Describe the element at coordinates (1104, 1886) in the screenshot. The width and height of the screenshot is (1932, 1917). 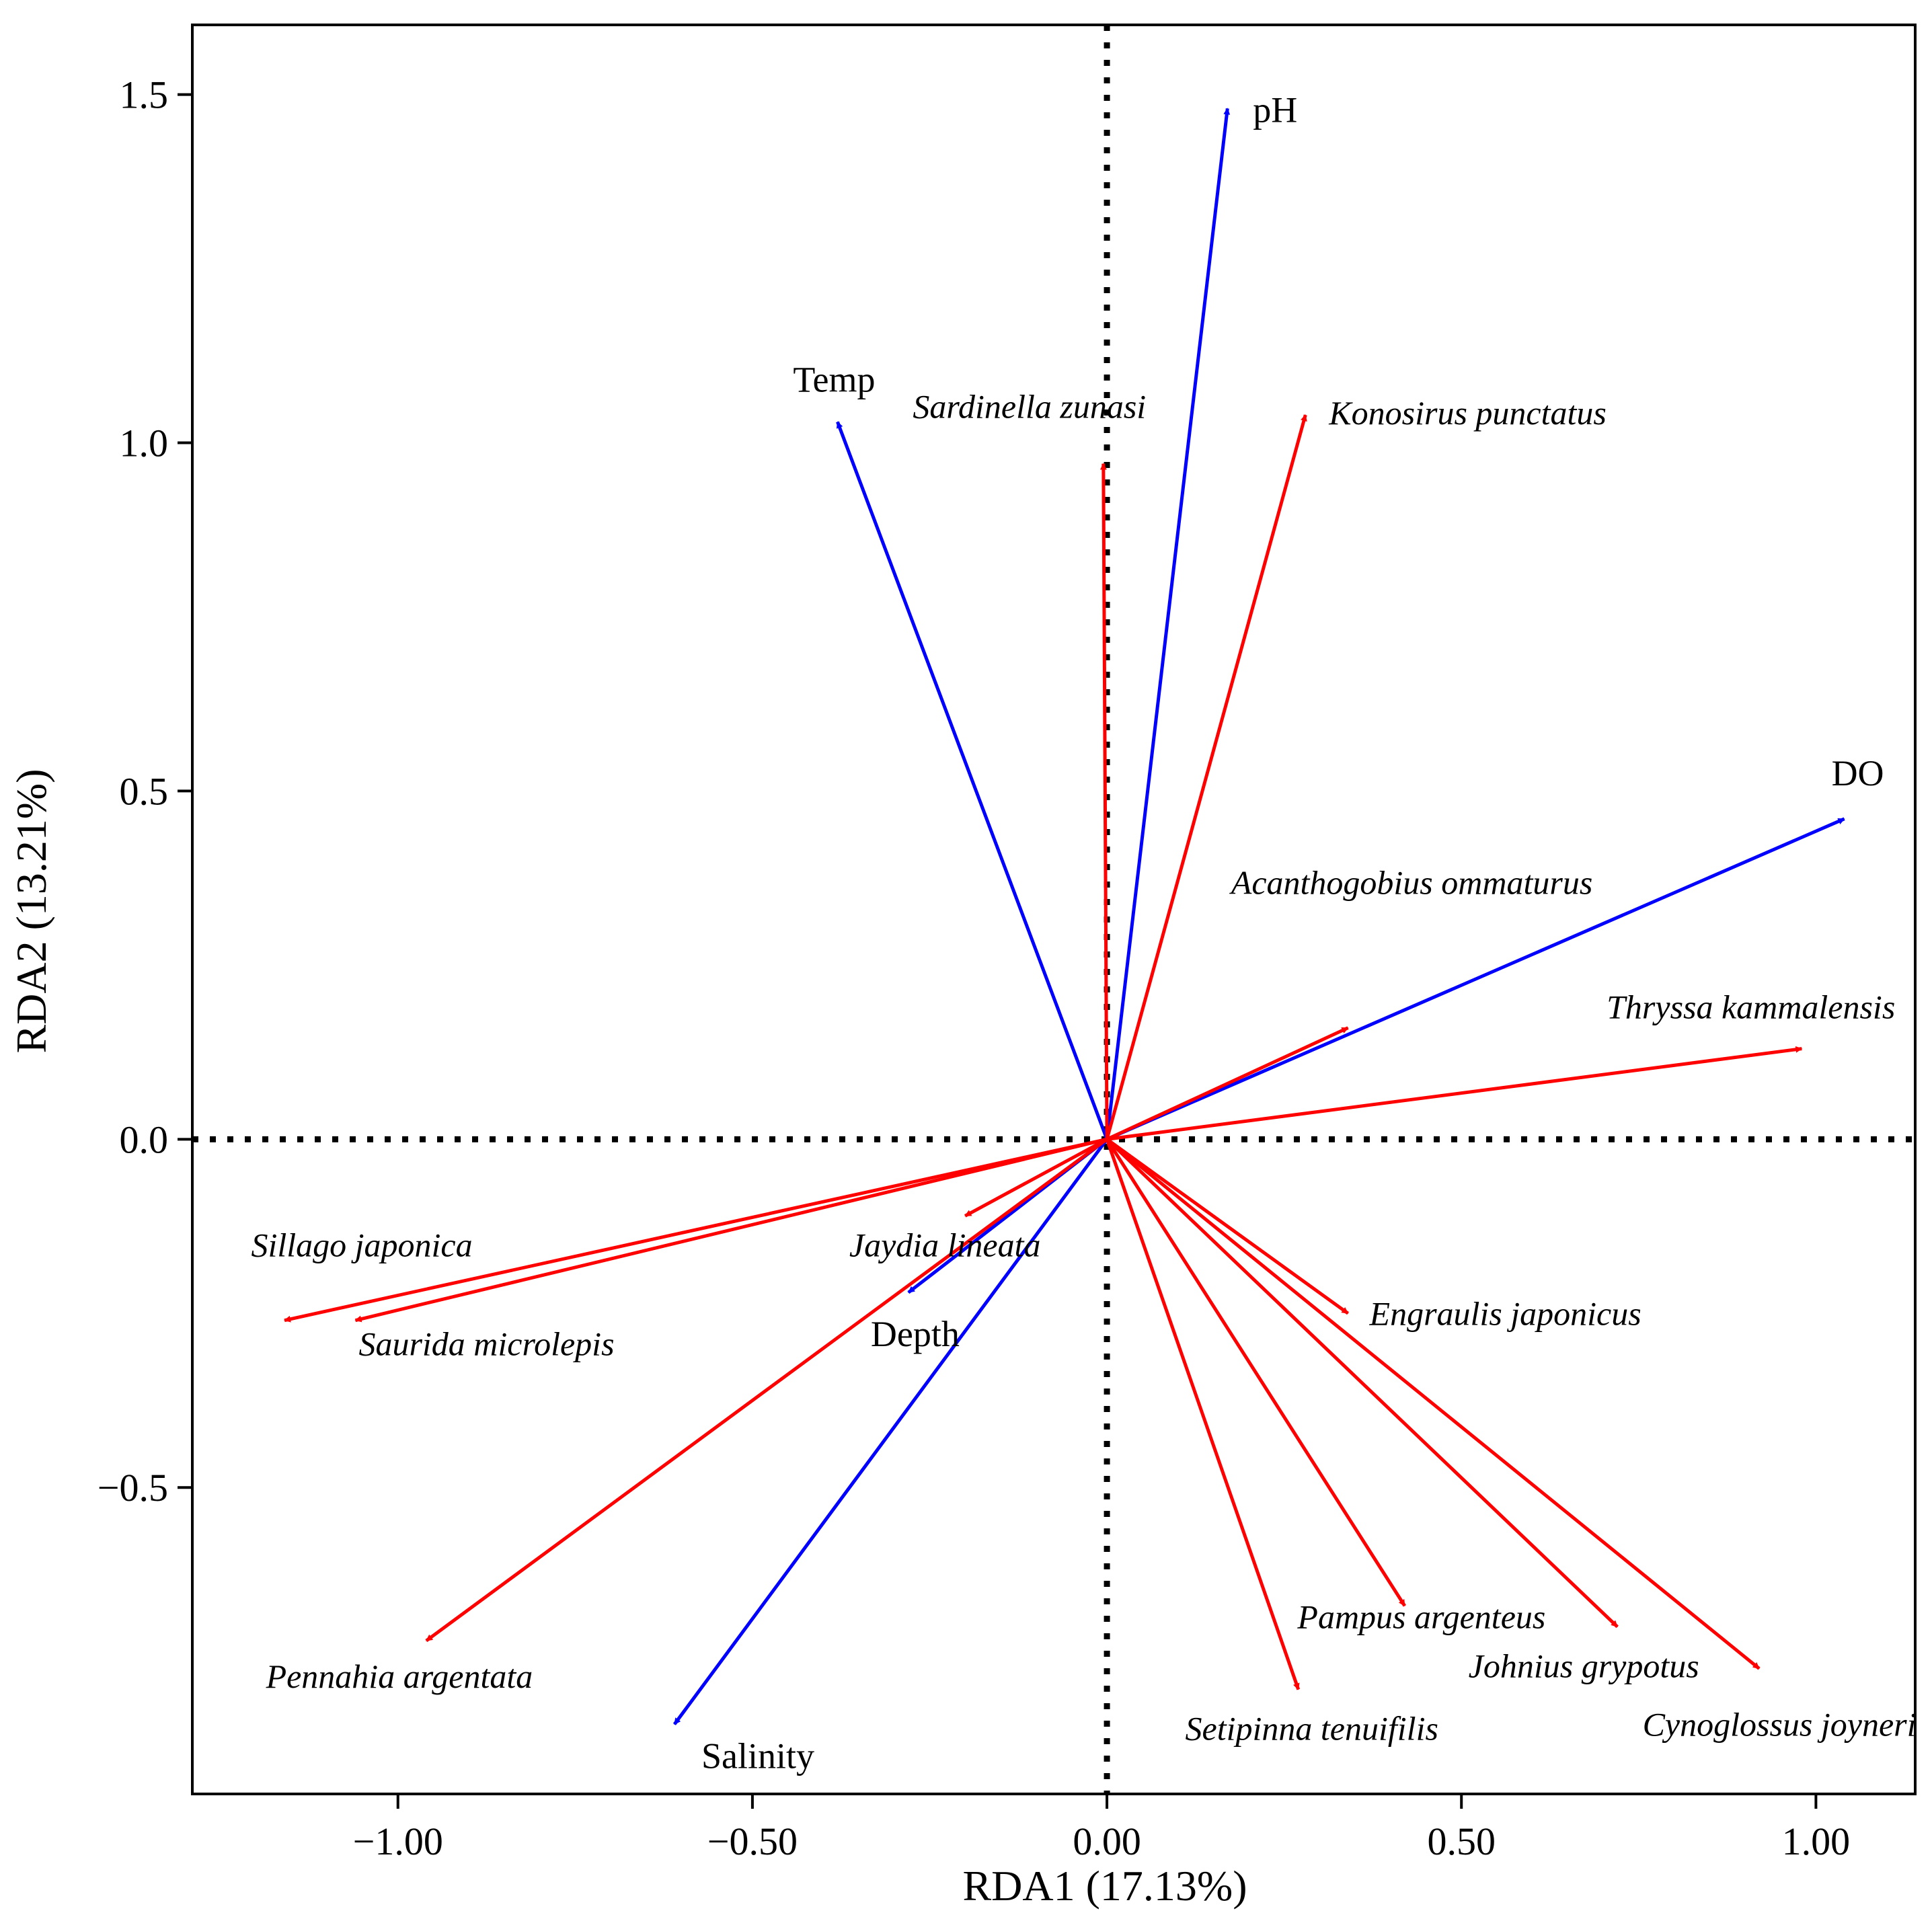
I see `x-axis-title: RDA1 (17.13%)` at that location.